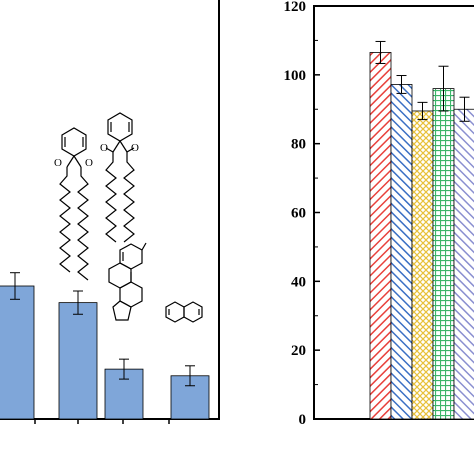 This screenshot has width=474, height=474. Describe the element at coordinates (74, 204) in the screenshot. I see `dnp-structure` at that location.